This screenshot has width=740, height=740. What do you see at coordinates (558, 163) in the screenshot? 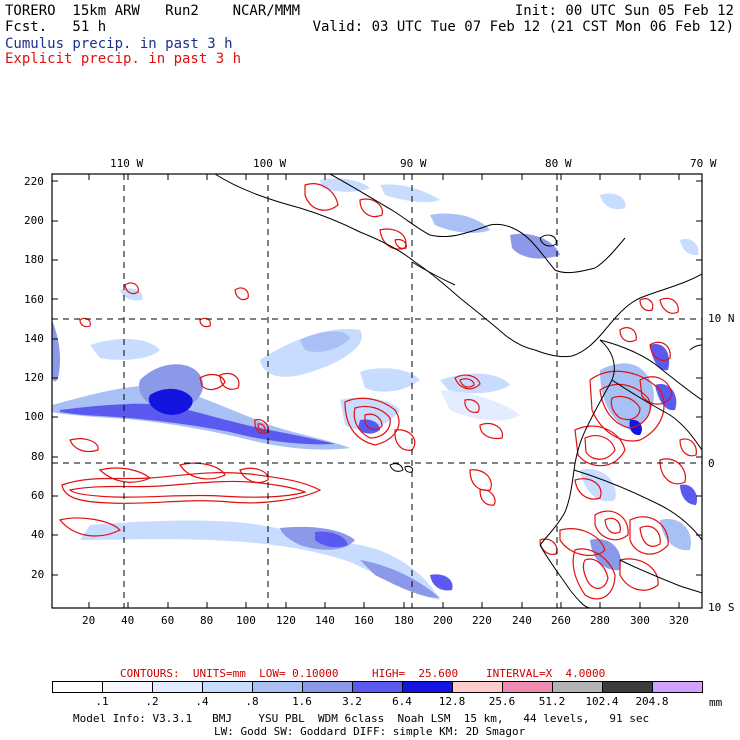
I see `lon-label-80w: 80 W` at bounding box center [558, 163].